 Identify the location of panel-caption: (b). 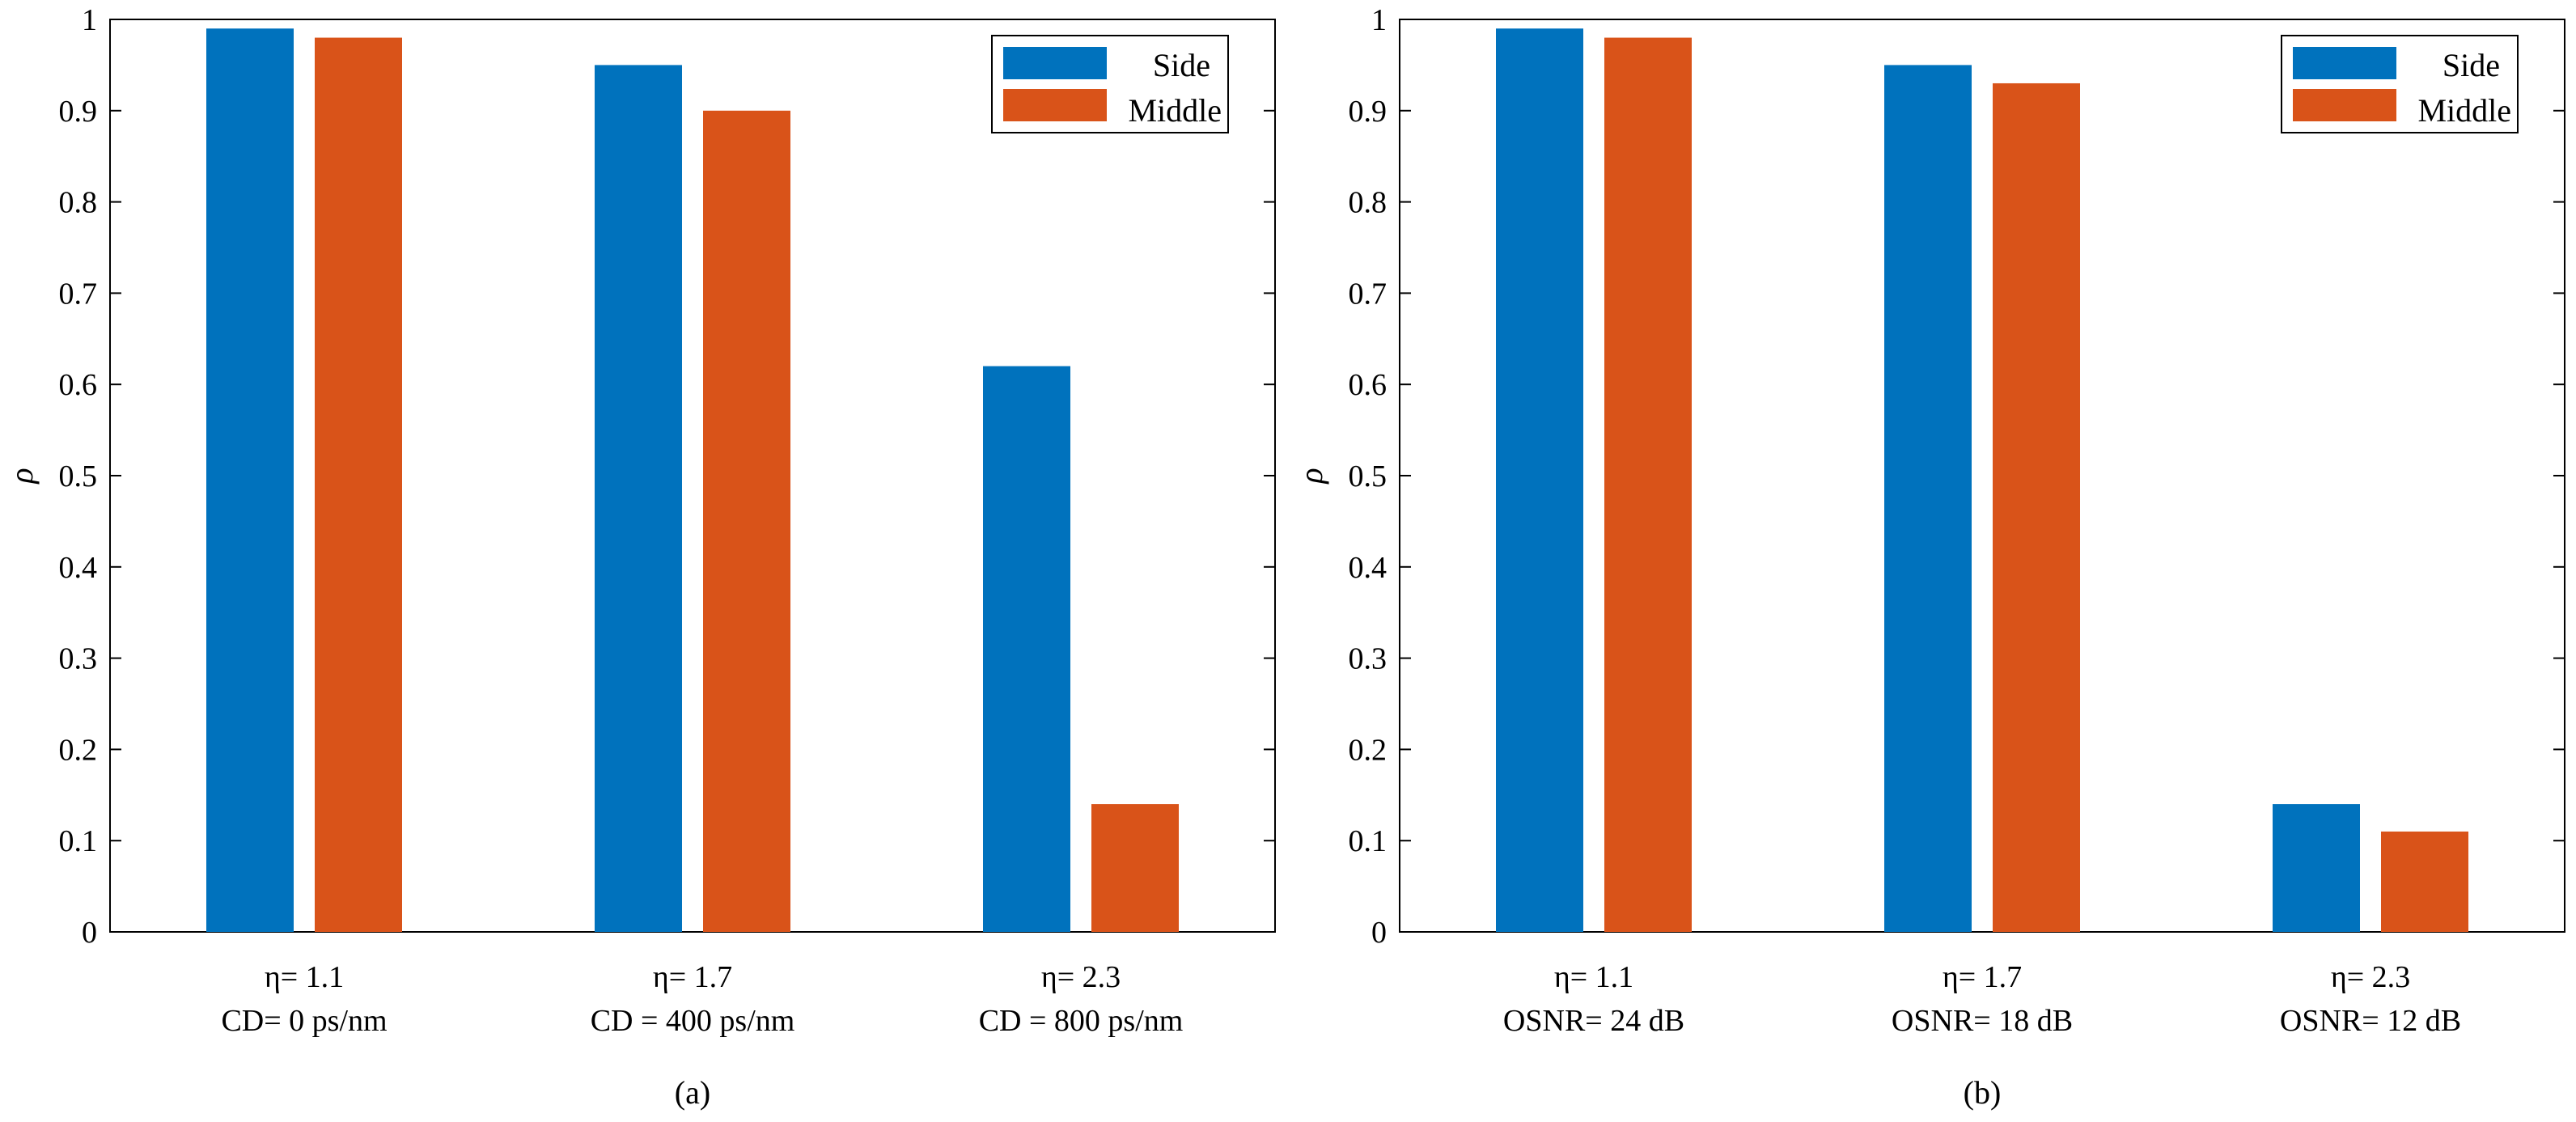
(1983, 1092).